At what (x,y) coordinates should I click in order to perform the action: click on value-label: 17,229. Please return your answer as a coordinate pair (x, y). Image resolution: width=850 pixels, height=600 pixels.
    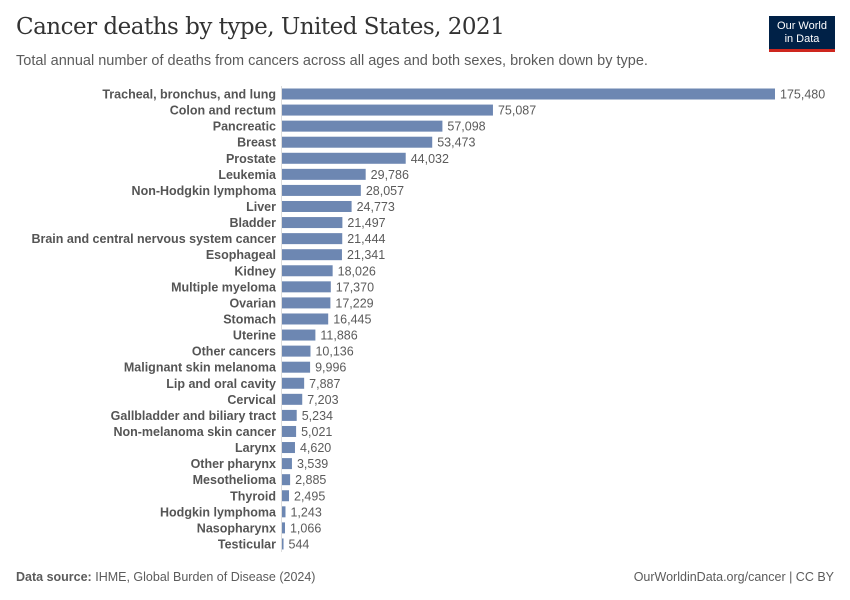
    Looking at the image, I should click on (354, 303).